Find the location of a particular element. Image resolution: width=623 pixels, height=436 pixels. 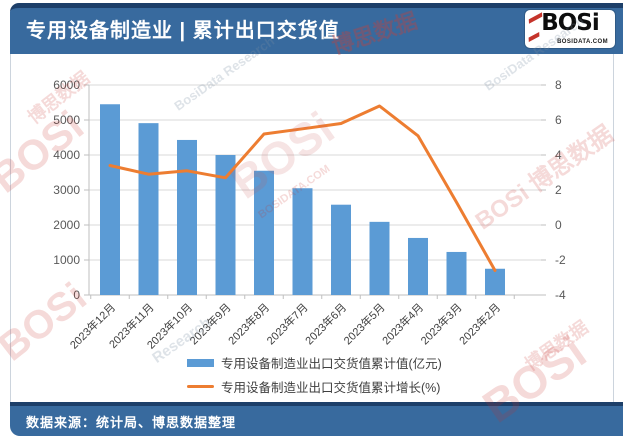

header-bar: 专用设备制造业 | 累计出口交货值 is located at coordinates (316, 28).